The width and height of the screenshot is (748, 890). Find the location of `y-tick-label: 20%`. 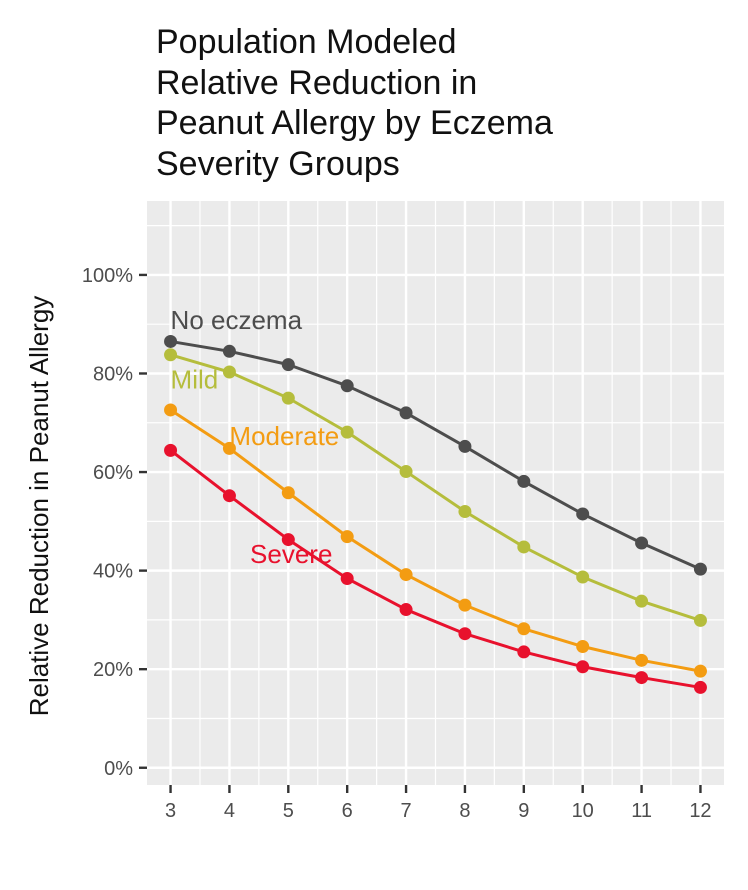

y-tick-label: 20% is located at coordinates (113, 670).